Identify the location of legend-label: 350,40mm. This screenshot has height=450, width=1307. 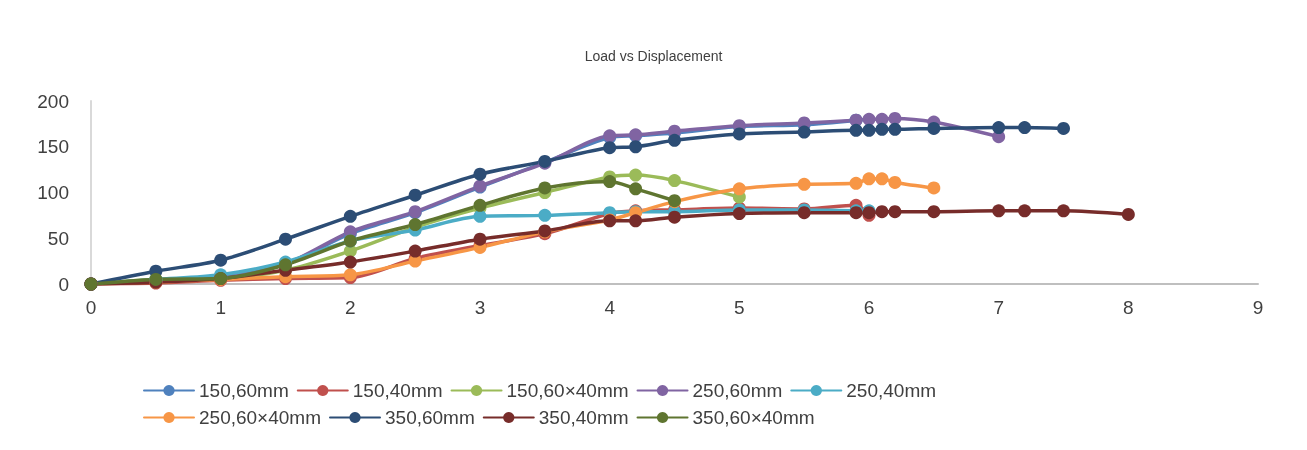
(583, 417).